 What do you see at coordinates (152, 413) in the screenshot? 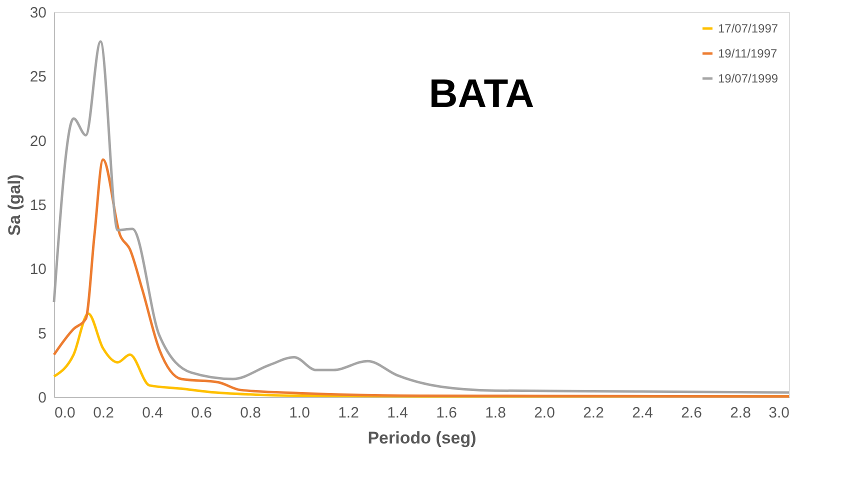
I see `x-tick-label: 0.4` at bounding box center [152, 413].